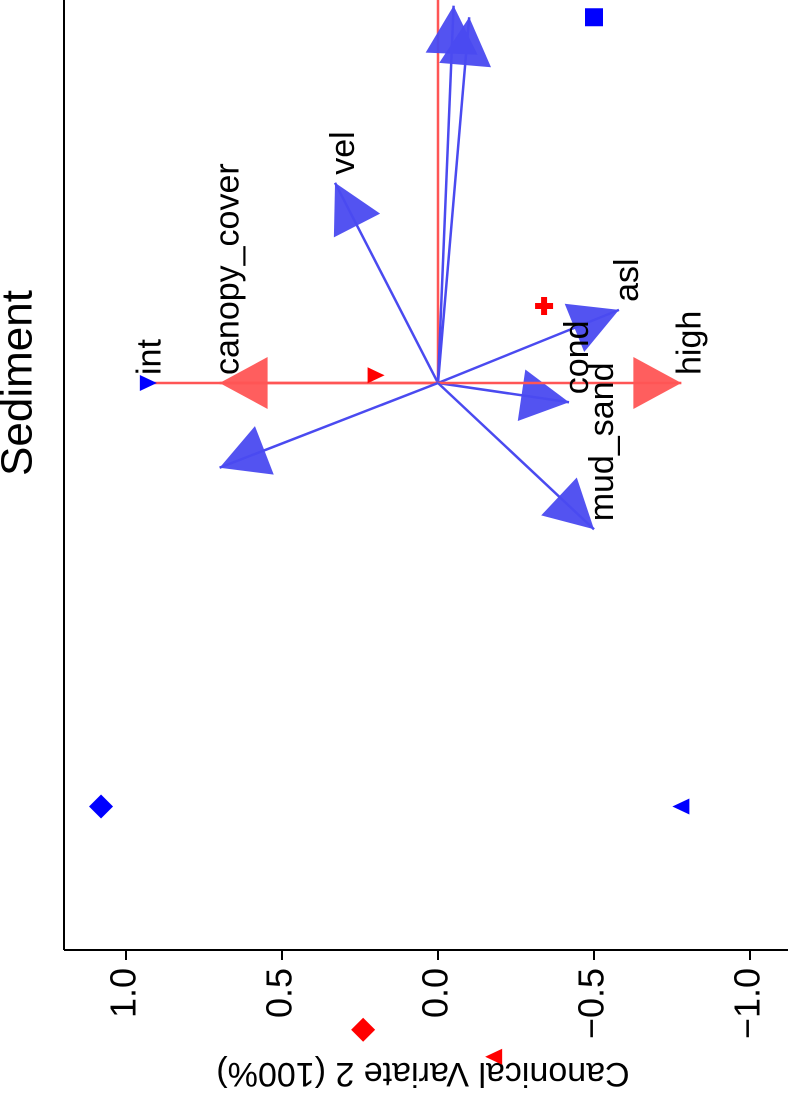 The height and width of the screenshot is (1111, 788). Describe the element at coordinates (422, 1074) in the screenshot. I see `axis-label: Canonical Variate 2 (100%)` at that location.